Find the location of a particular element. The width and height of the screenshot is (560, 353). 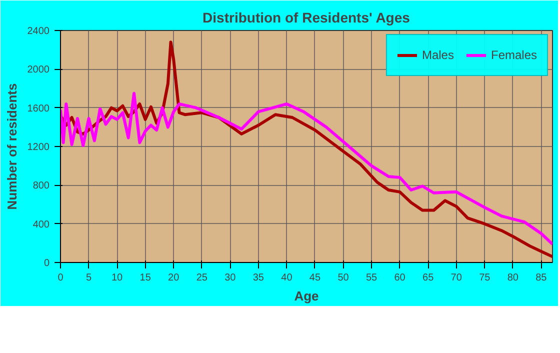

y-tick-label: 2000 is located at coordinates (38, 70).